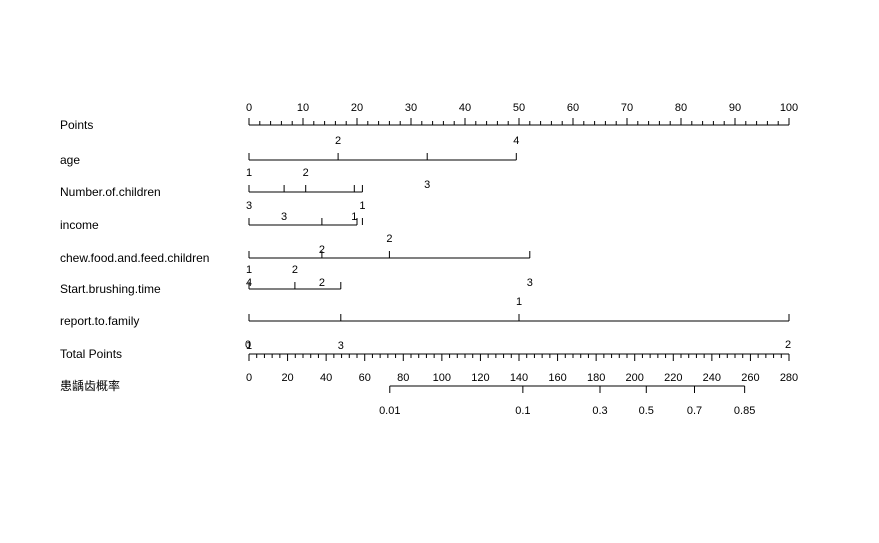  I want to click on probability-label: 0.5, so click(646, 411).